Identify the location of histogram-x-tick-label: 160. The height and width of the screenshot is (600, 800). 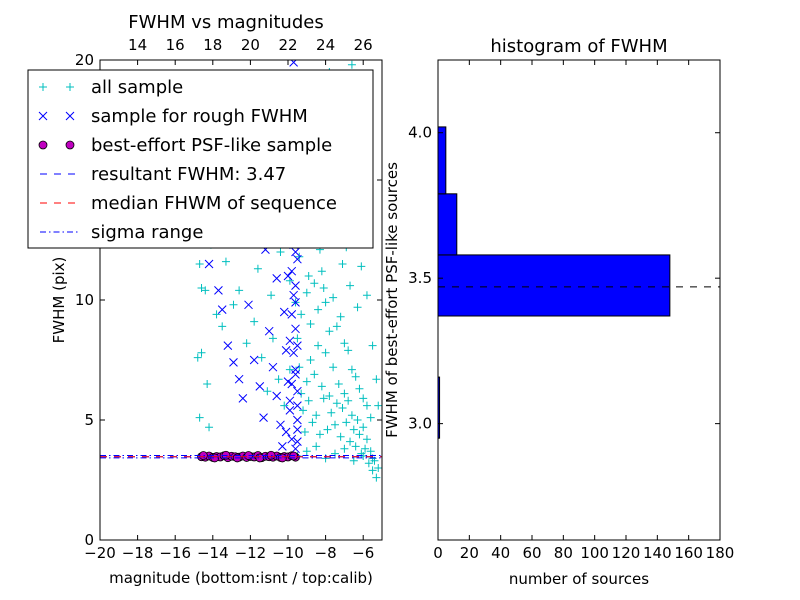
(688, 553).